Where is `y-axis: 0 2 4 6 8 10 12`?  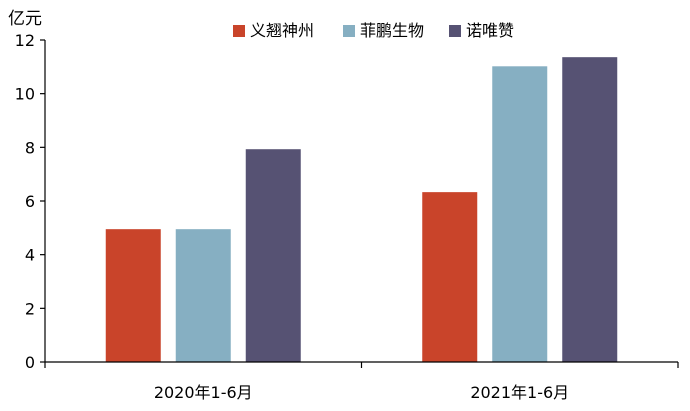 y-axis: 0 2 4 6 8 10 12 is located at coordinates (30, 201).